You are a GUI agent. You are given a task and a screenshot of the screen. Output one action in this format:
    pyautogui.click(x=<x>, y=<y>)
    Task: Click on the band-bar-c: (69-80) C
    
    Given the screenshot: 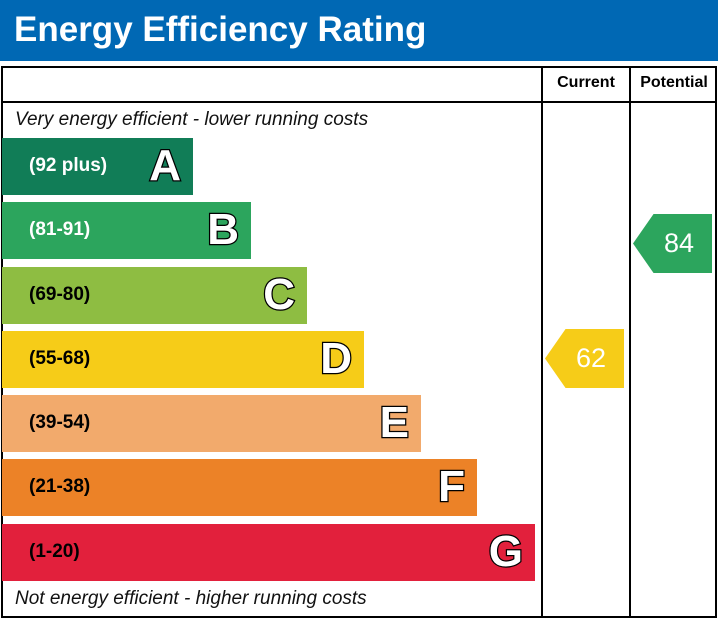 What is the action you would take?
    pyautogui.click(x=154, y=295)
    